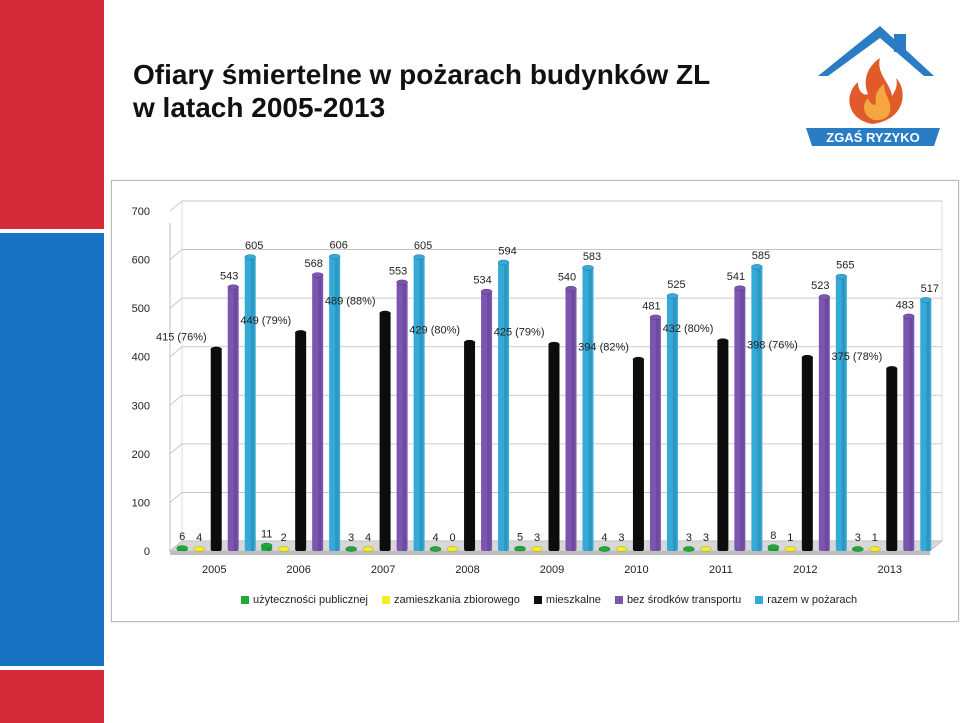 This screenshot has width=960, height=723. I want to click on data-label-2005-3: 543, so click(229, 276).